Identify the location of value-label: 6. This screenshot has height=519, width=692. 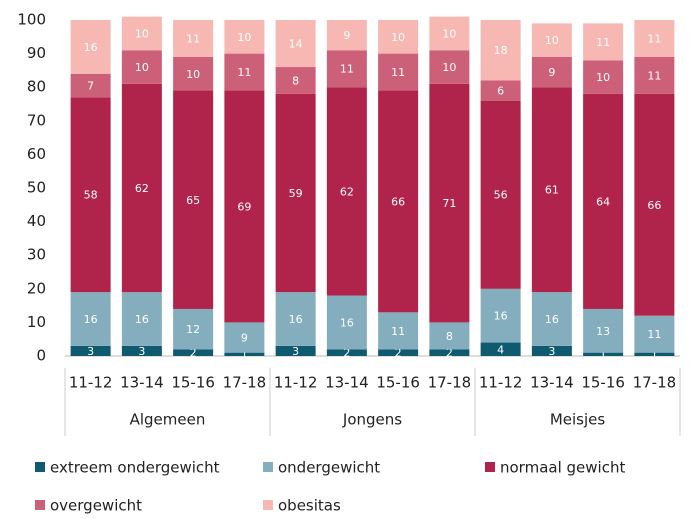
(500, 91).